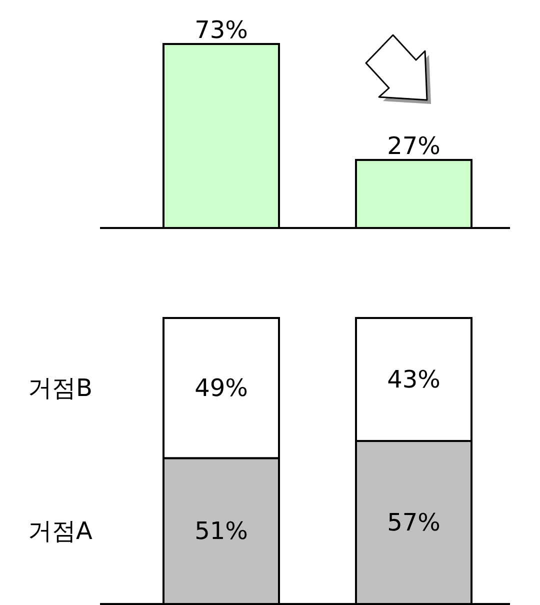  What do you see at coordinates (413, 146) in the screenshot?
I see `data-label: 27%` at bounding box center [413, 146].